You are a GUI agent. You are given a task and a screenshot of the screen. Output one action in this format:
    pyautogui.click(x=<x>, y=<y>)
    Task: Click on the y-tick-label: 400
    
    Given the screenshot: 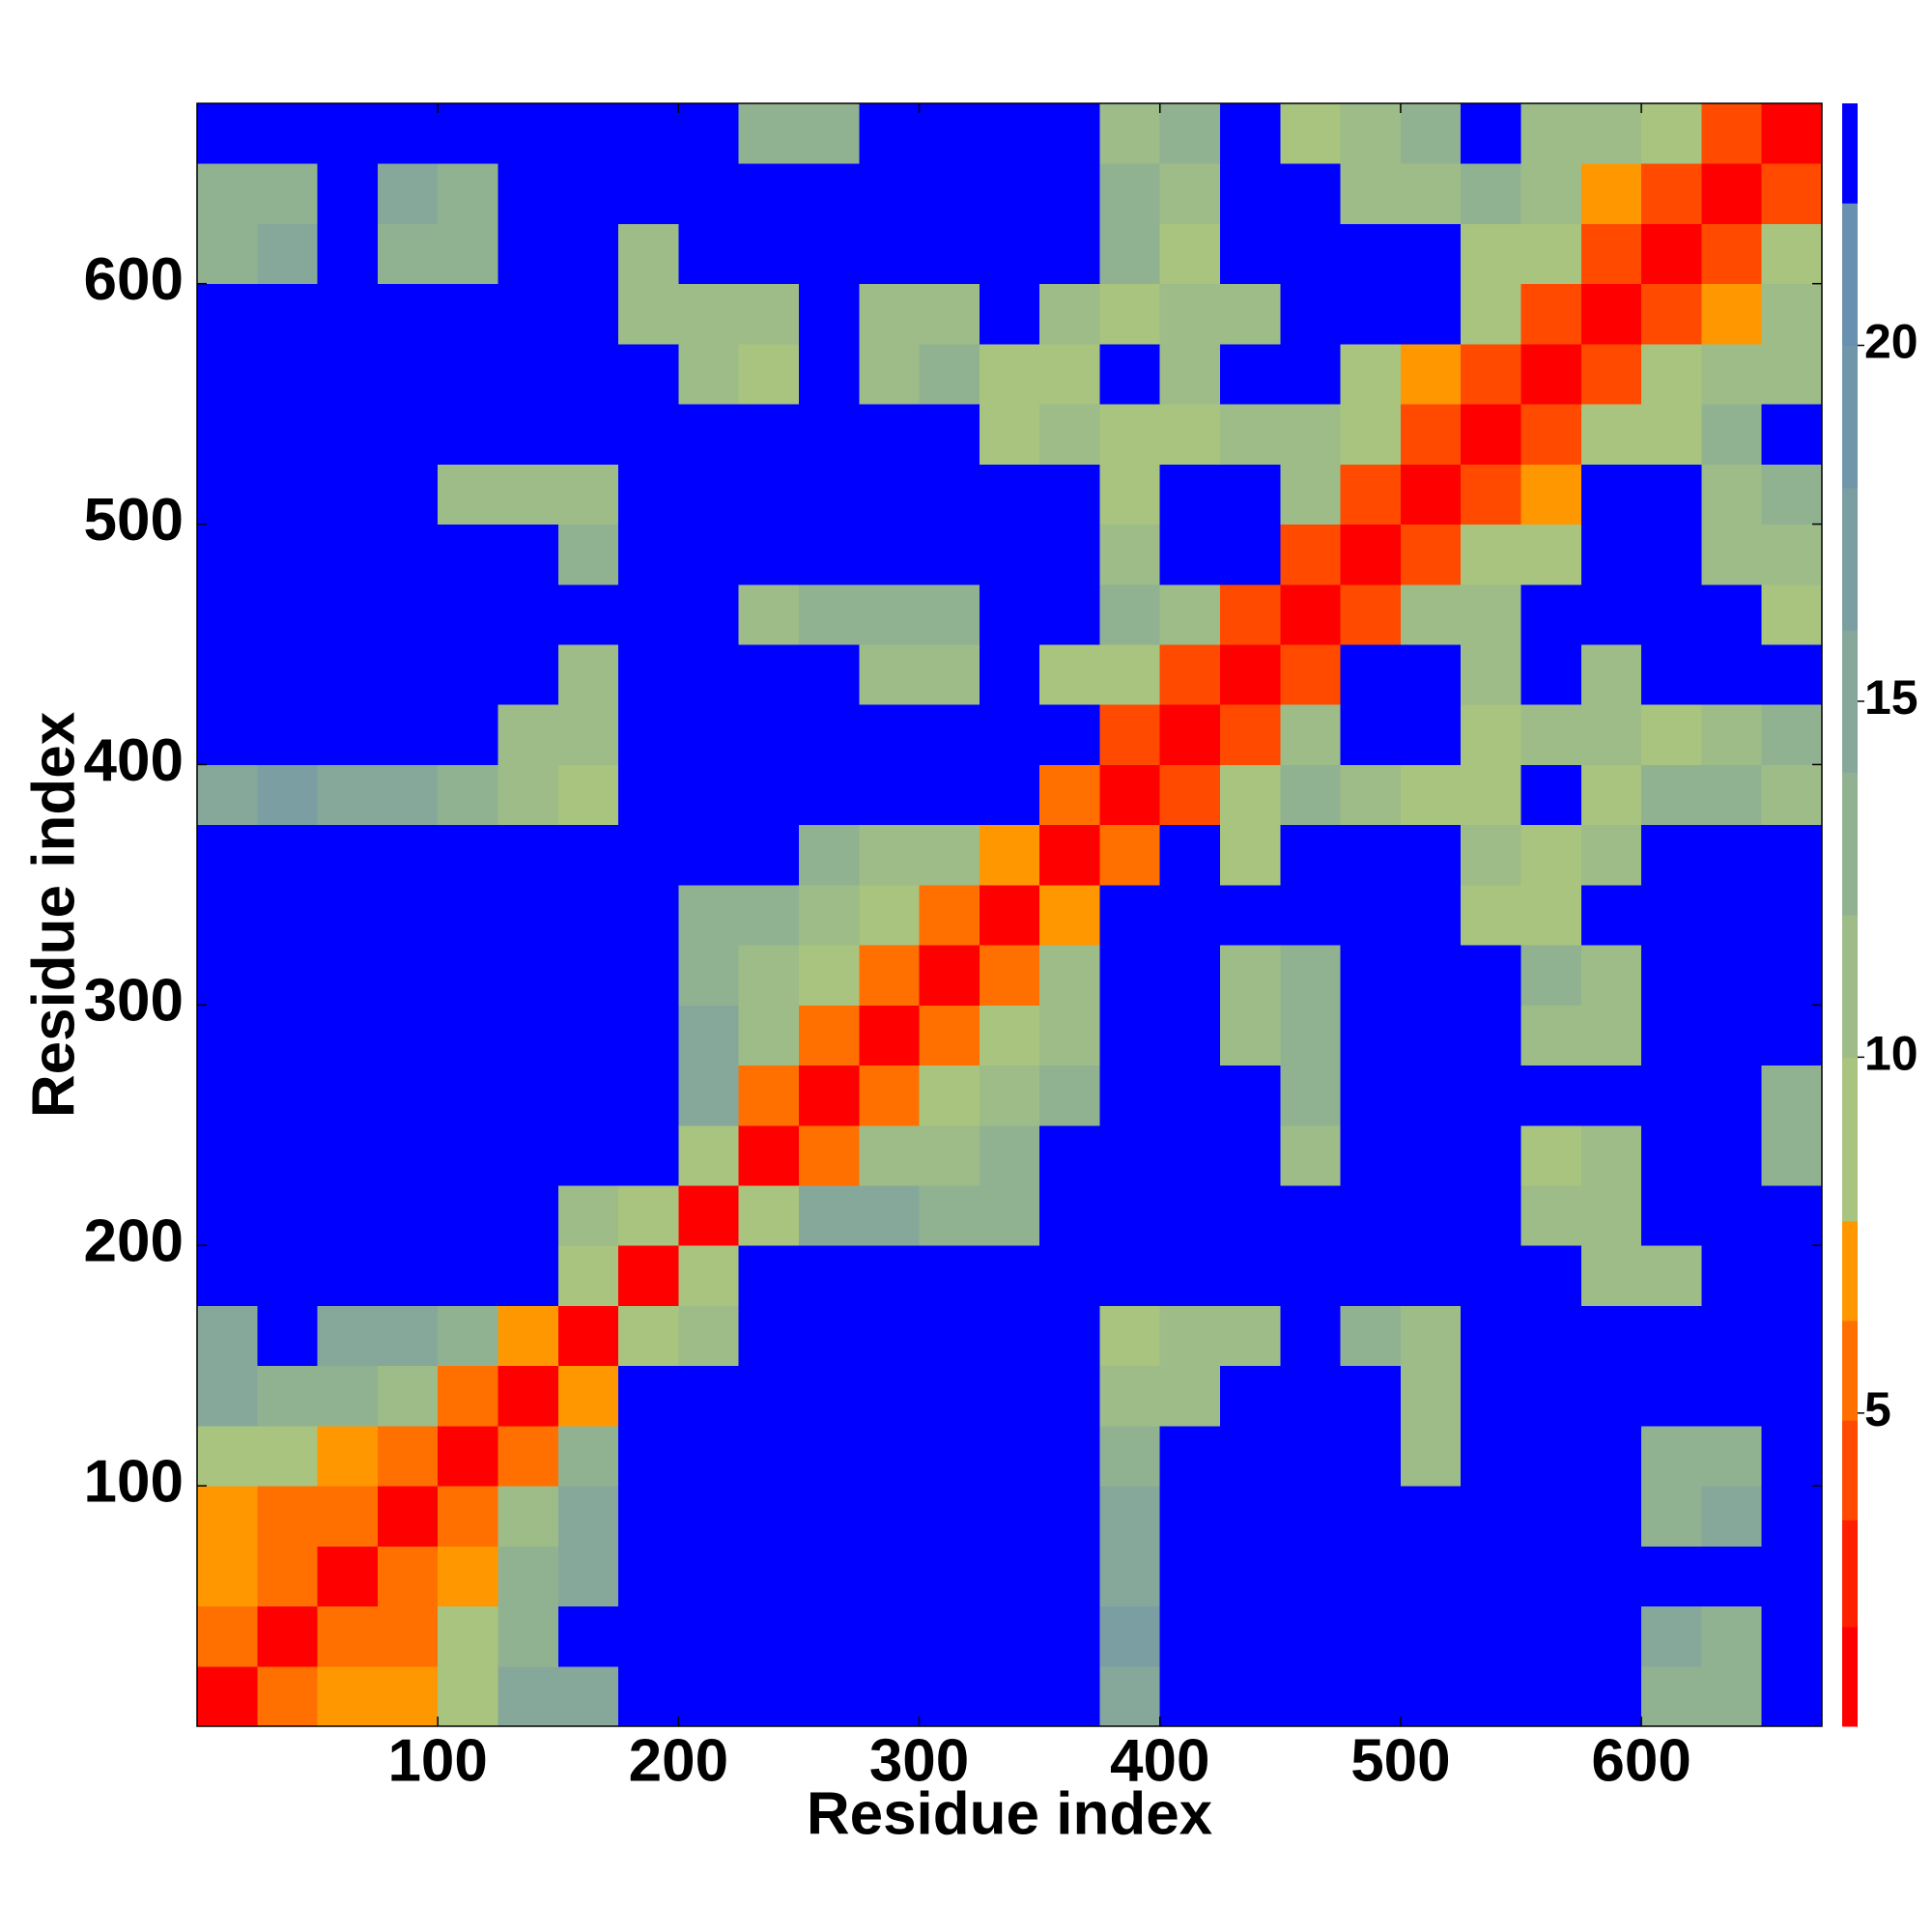 What is the action you would take?
    pyautogui.click(x=134, y=760)
    